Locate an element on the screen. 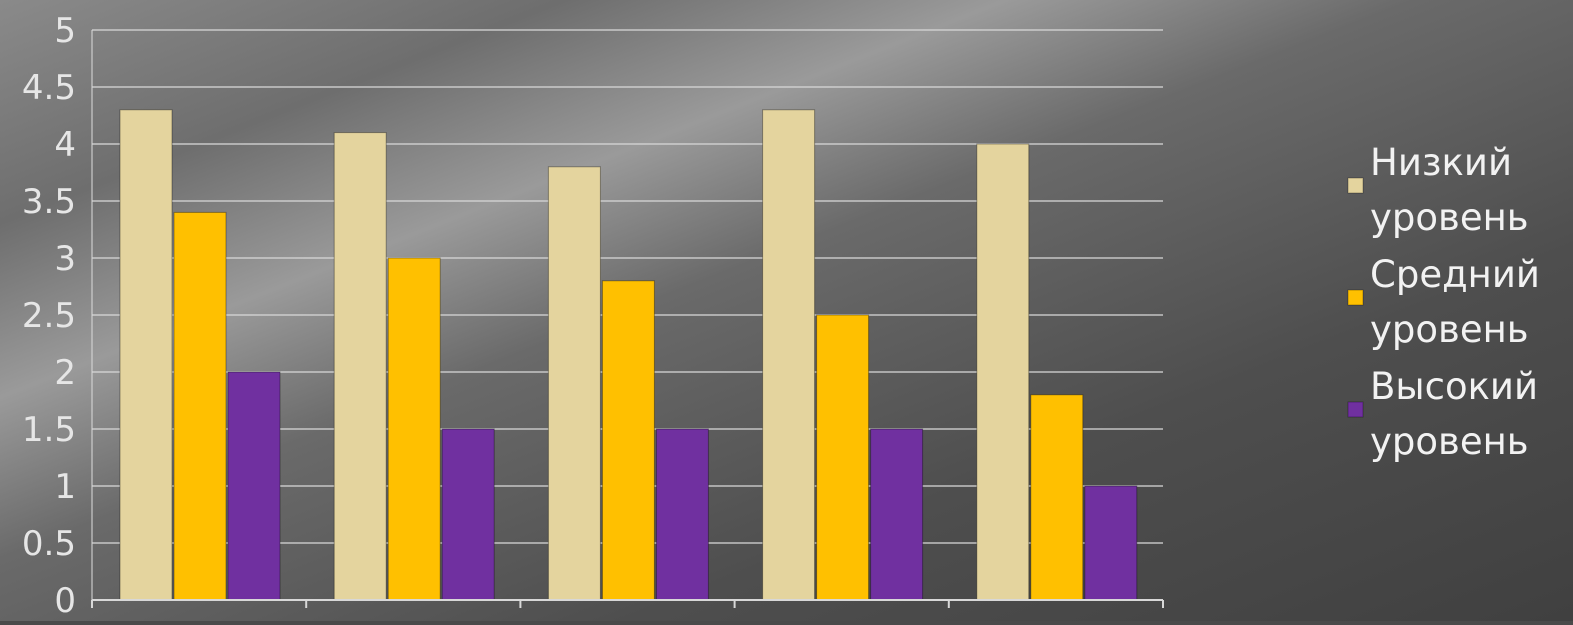 This screenshot has width=1573, height=625. y-tick-label: 1 is located at coordinates (65, 487).